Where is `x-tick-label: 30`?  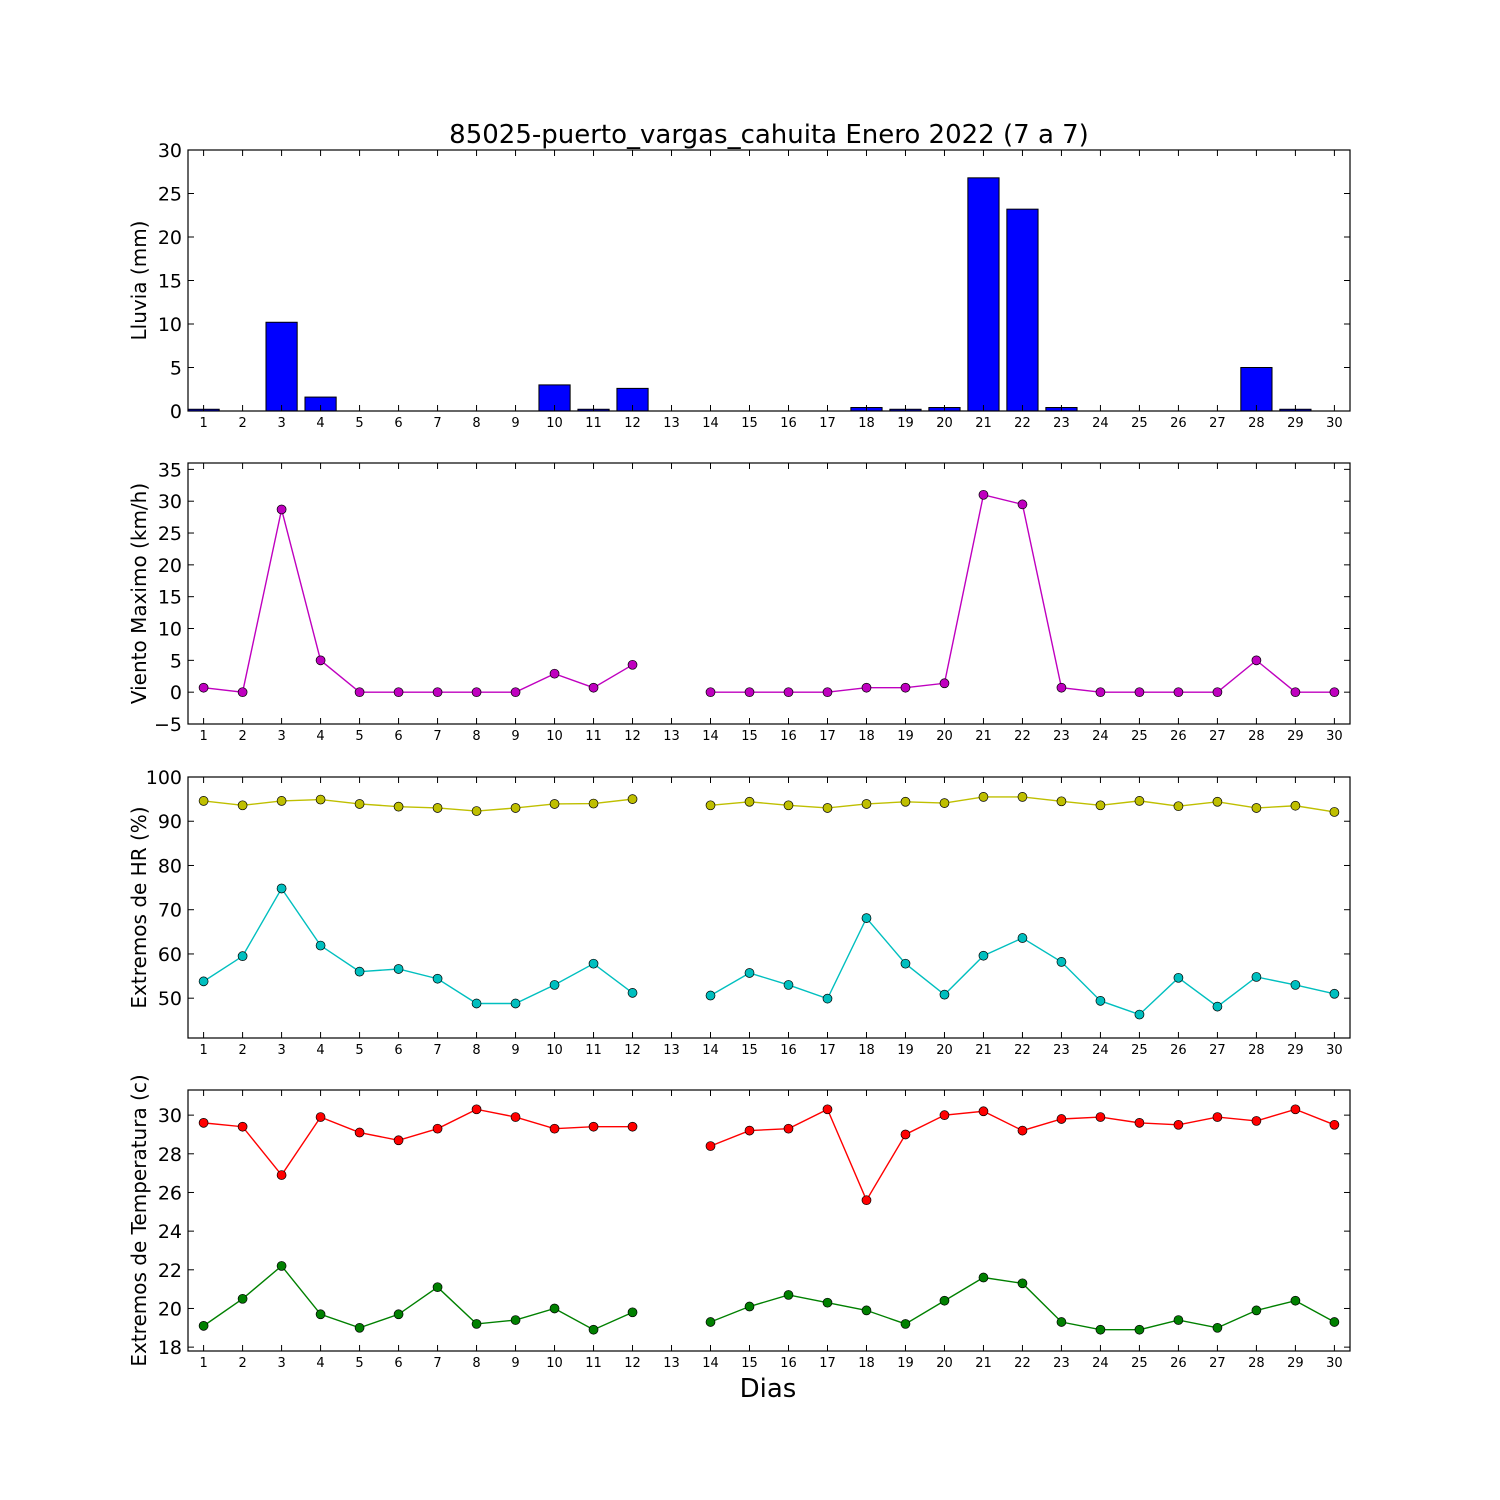 x-tick-label: 30 is located at coordinates (1334, 423).